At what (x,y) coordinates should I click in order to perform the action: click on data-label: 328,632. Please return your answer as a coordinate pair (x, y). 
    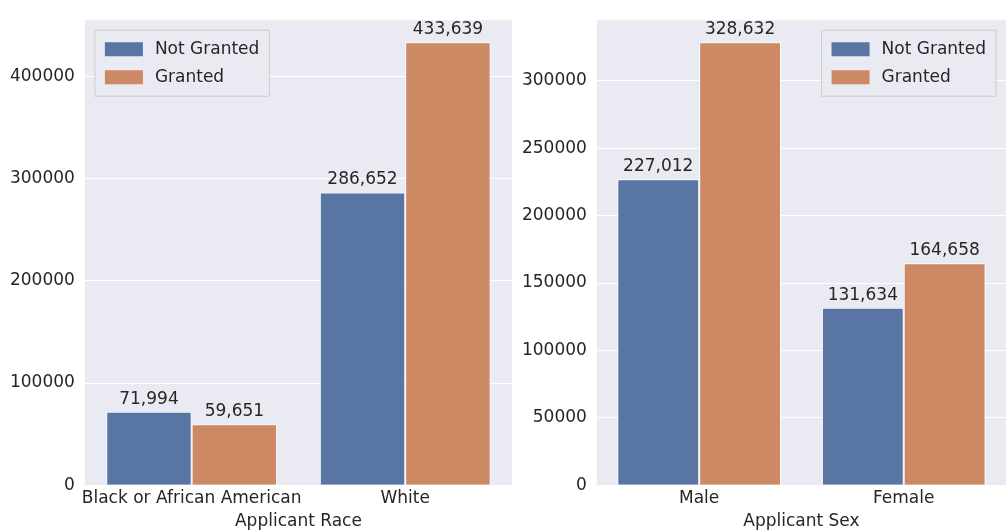
    Looking at the image, I should click on (740, 28).